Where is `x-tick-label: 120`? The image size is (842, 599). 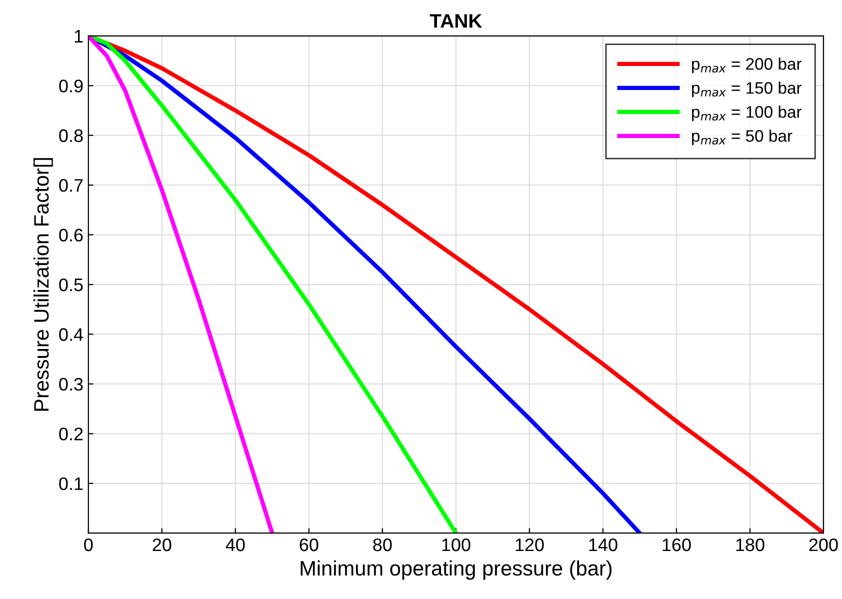
x-tick-label: 120 is located at coordinates (530, 545).